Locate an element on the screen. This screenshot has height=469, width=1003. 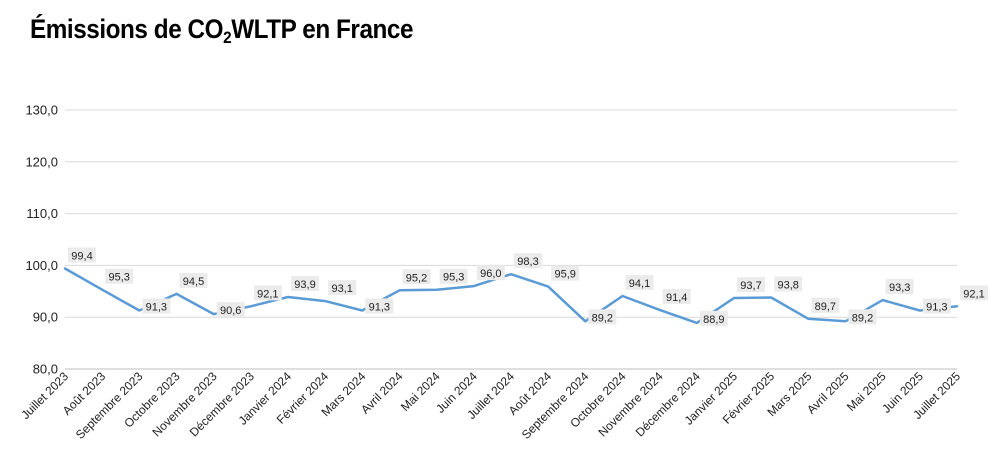
chart-title-rest: WLTP en France is located at coordinates (322, 29).